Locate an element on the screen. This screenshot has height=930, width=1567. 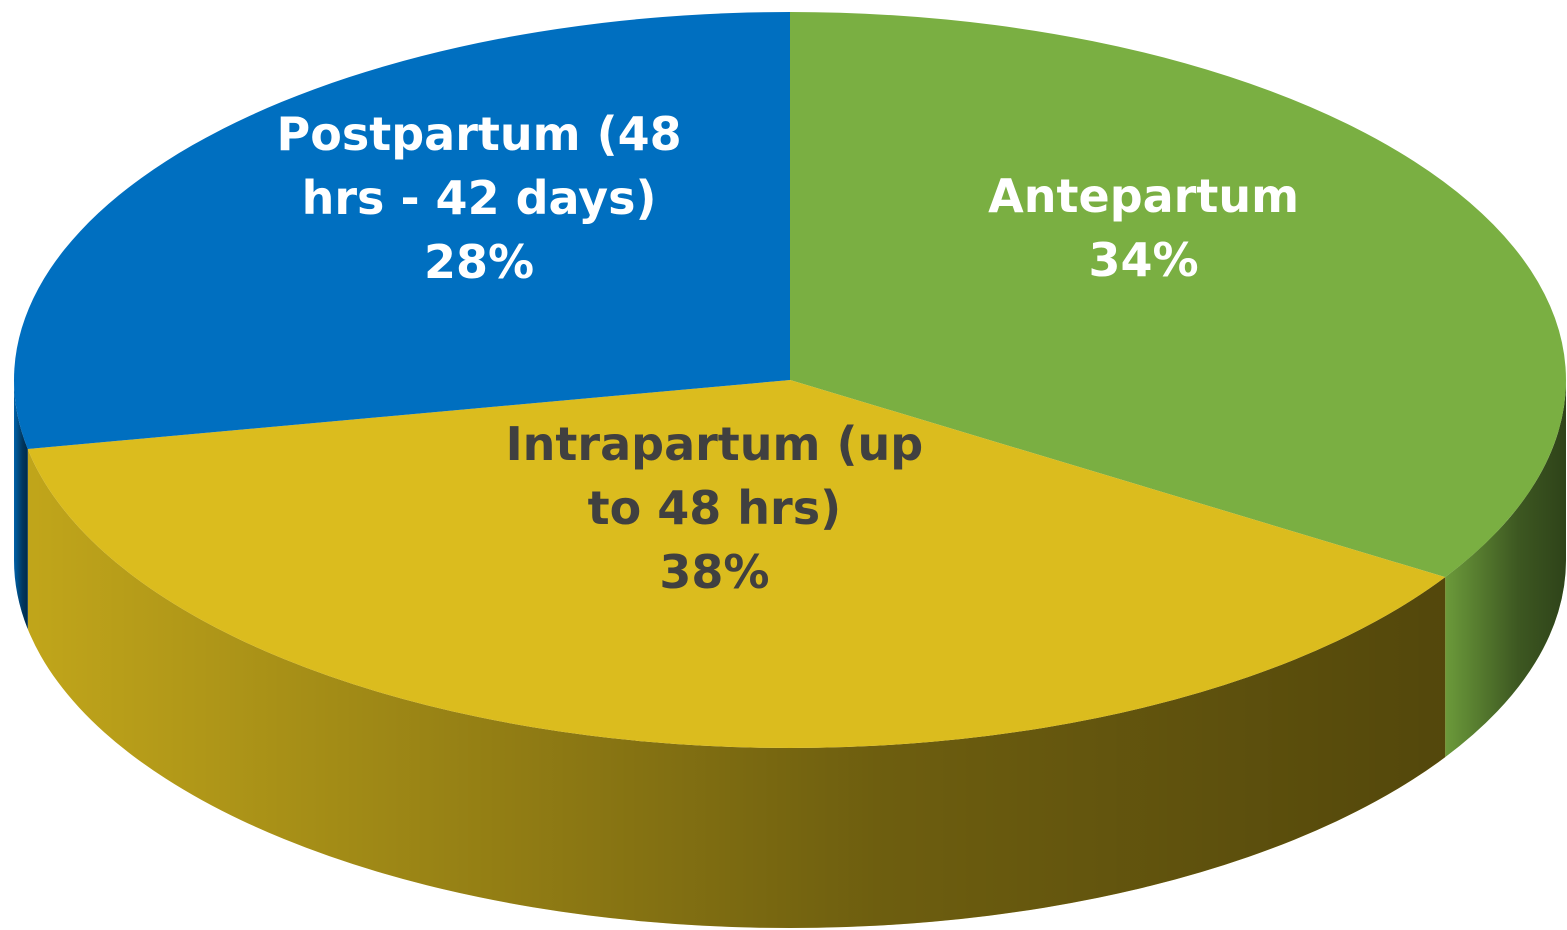
slice-label-name: Postpartum (48 hrs - 42 days) is located at coordinates (479, 166).